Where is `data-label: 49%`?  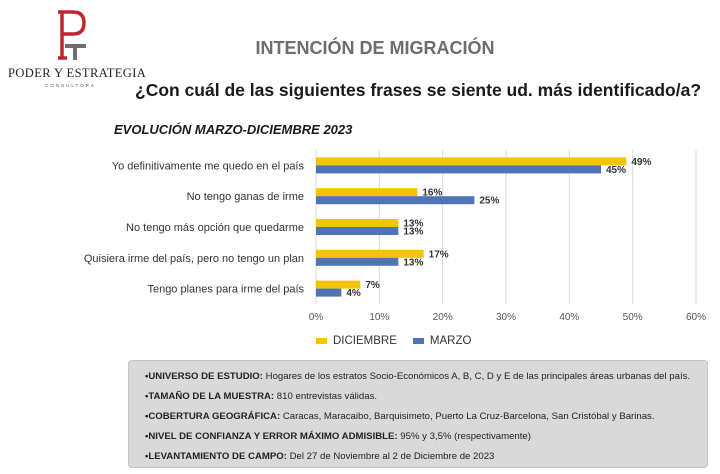 data-label: 49% is located at coordinates (641, 162).